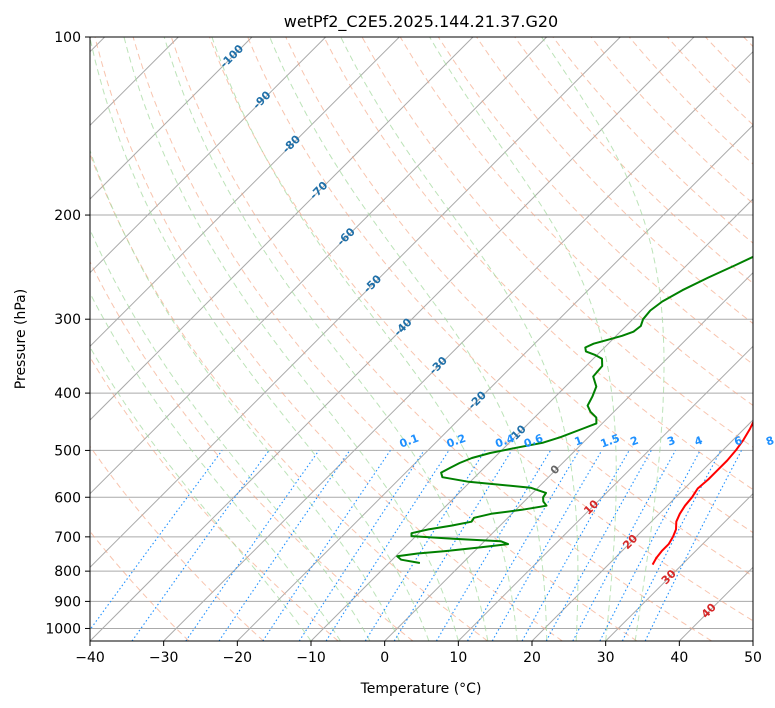 Image resolution: width=775 pixels, height=708 pixels. What do you see at coordinates (67, 498) in the screenshot?
I see `y-tick-label: 600` at bounding box center [67, 498].